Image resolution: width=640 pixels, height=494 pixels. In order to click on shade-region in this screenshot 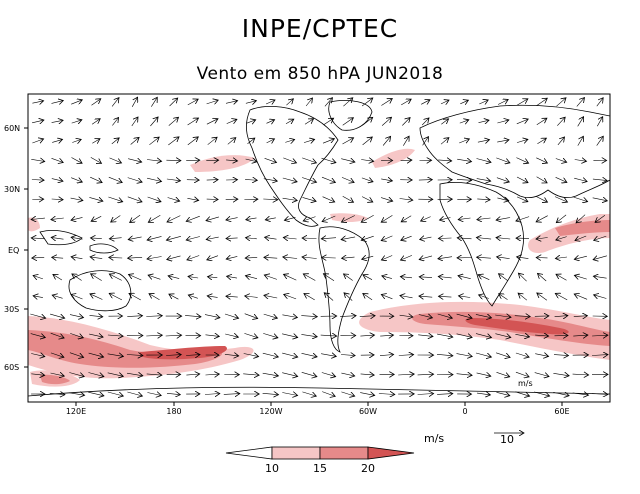, I will do `click(393, 158)`.